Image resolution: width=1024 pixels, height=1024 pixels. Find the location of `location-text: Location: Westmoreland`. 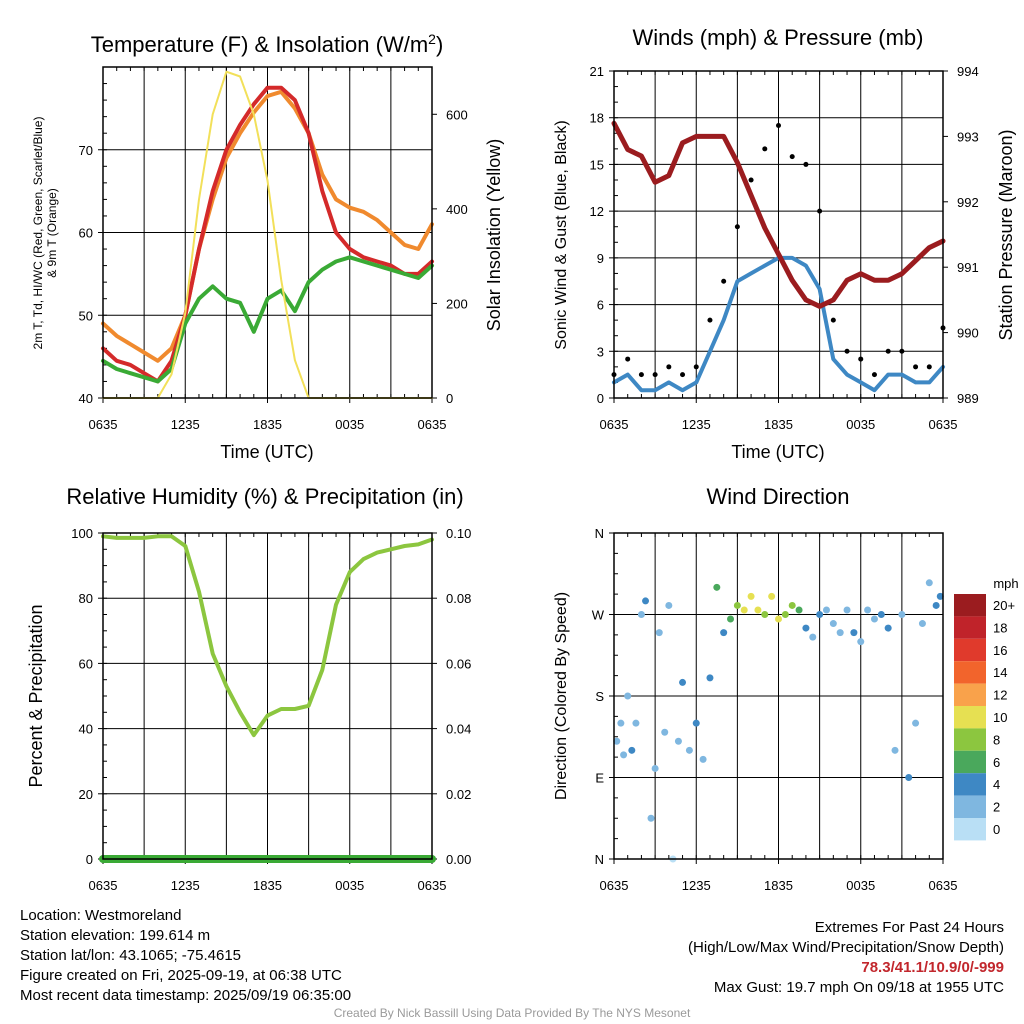

location-text: Location: Westmoreland is located at coordinates (101, 915).